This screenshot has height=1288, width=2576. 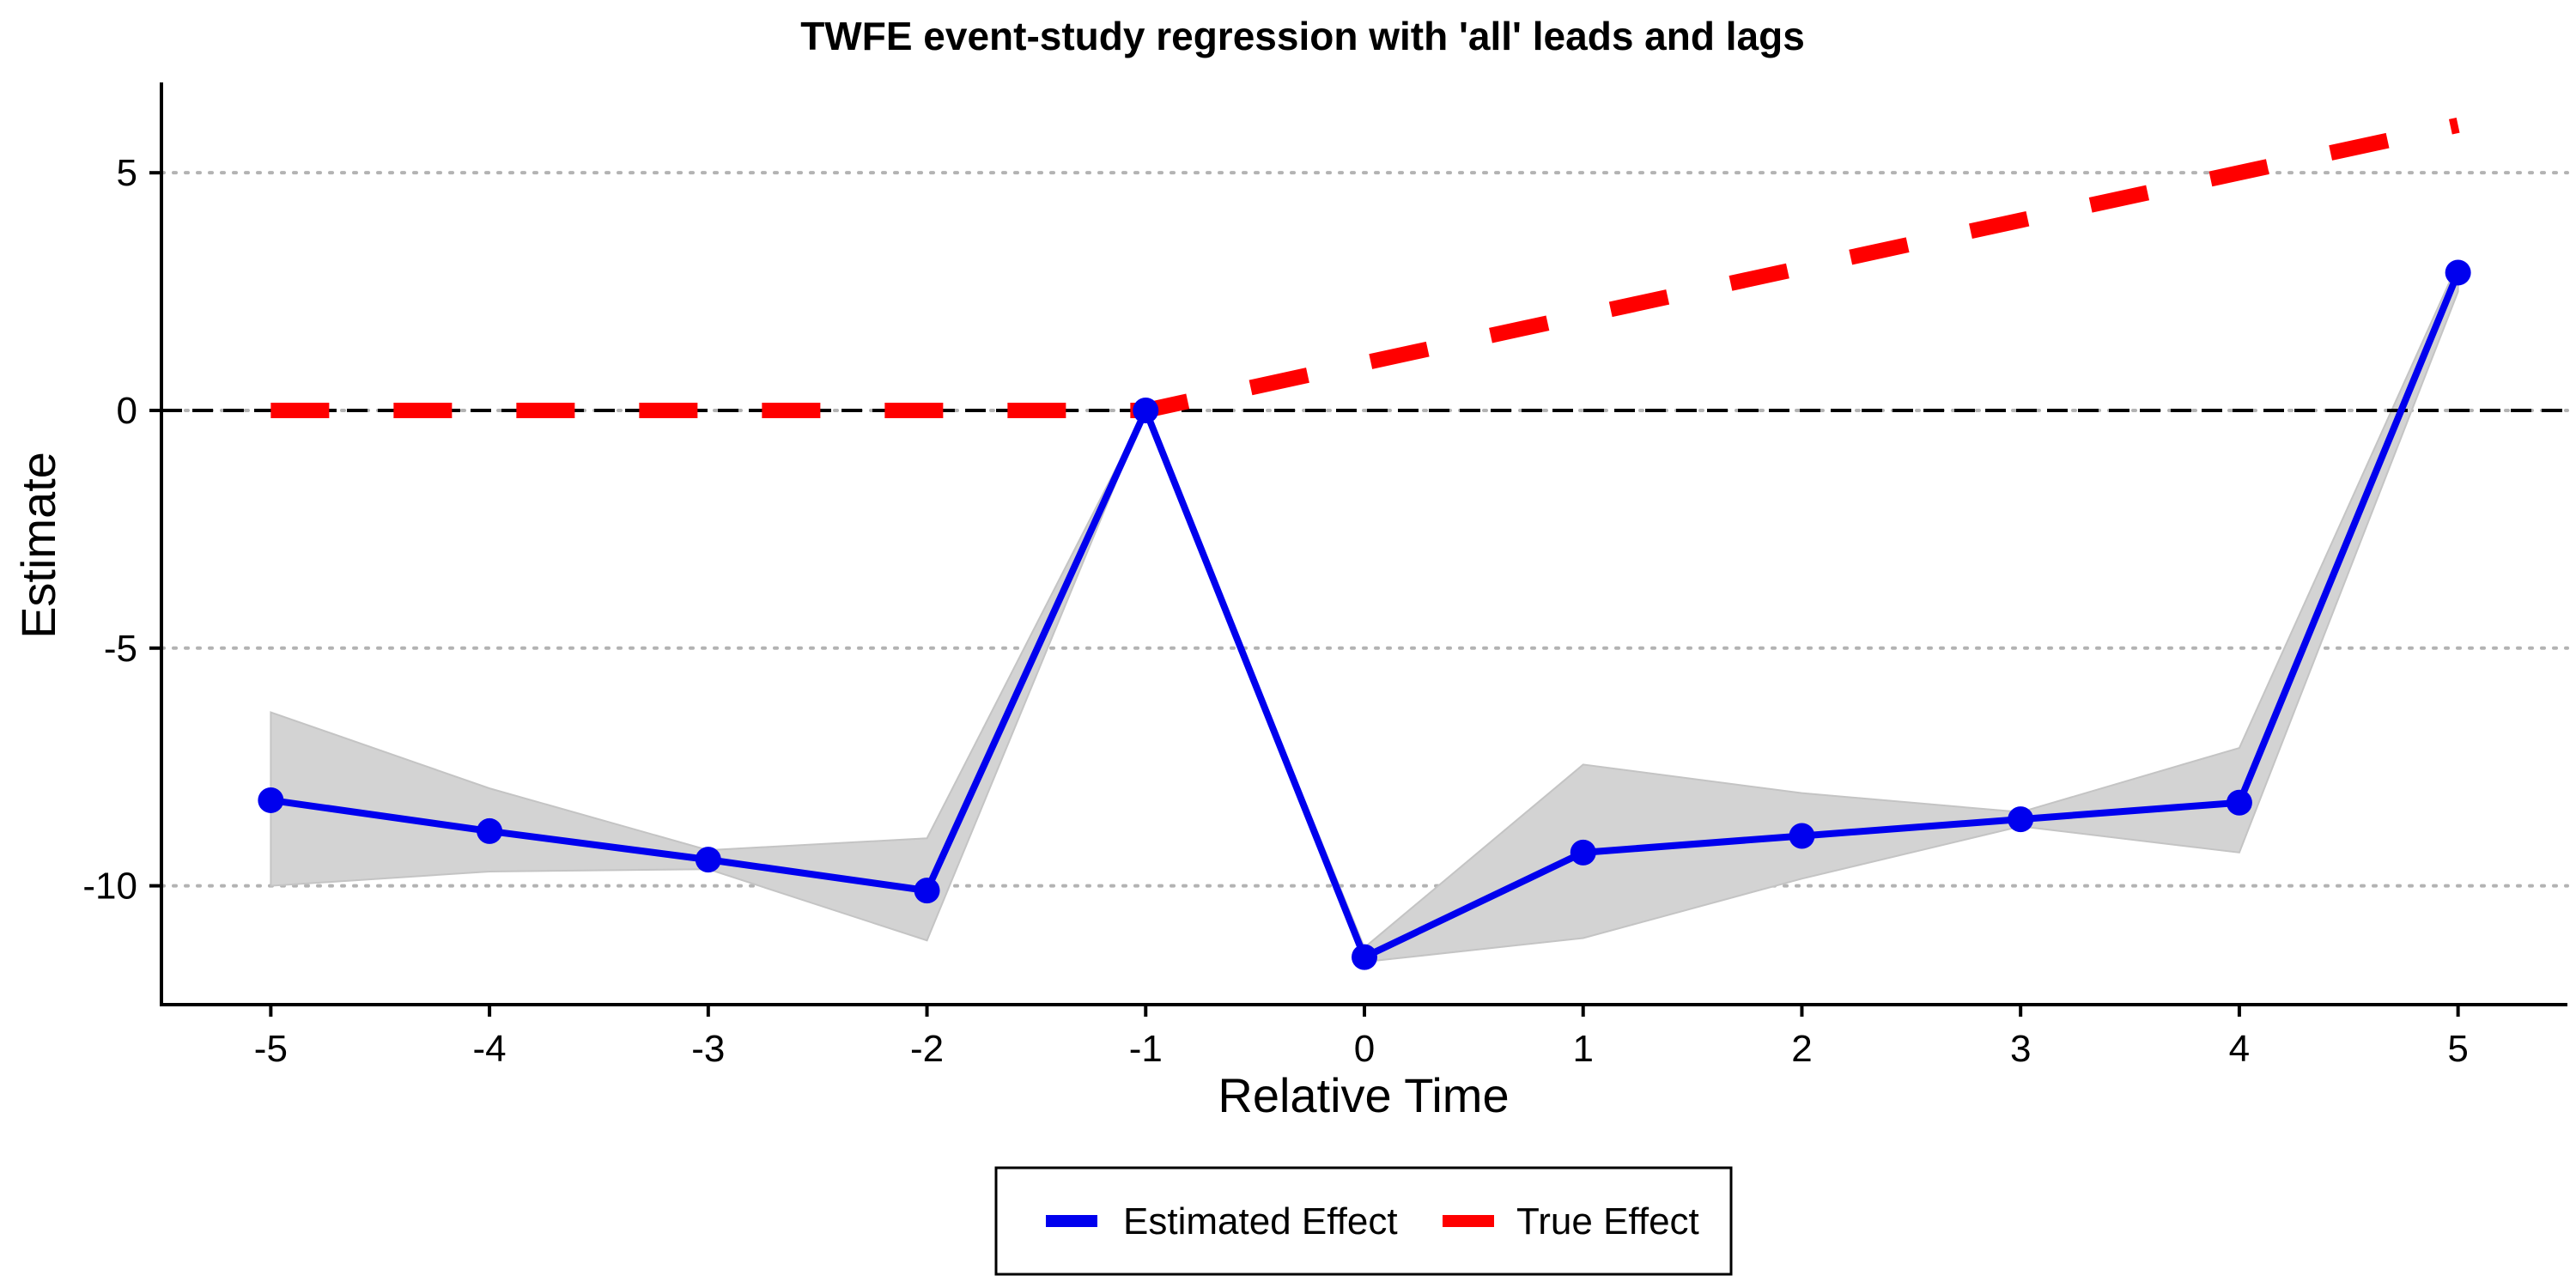 I want to click on x-axis-title: Relative Time, so click(x=1363, y=1095).